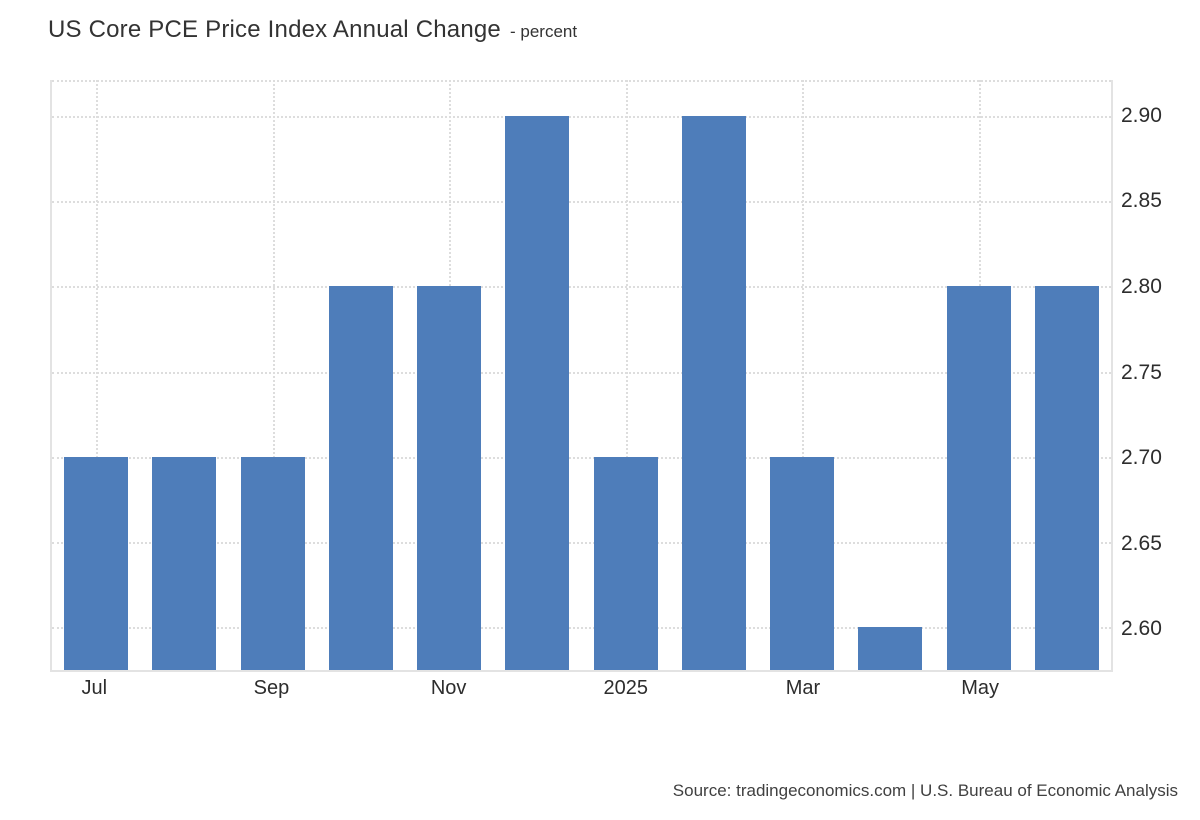  Describe the element at coordinates (626, 688) in the screenshot. I see `x-tick-label: 2025` at that location.